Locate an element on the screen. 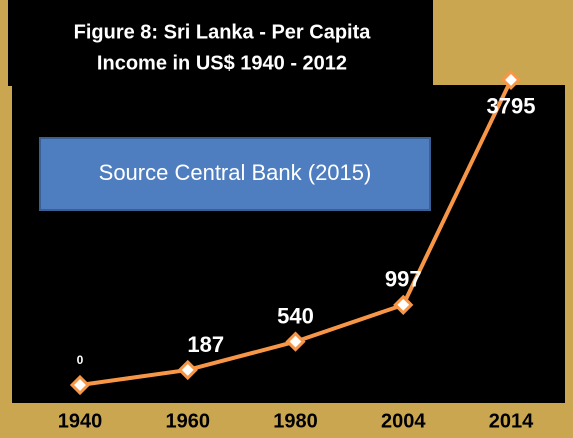  title-box is located at coordinates (220, 43).